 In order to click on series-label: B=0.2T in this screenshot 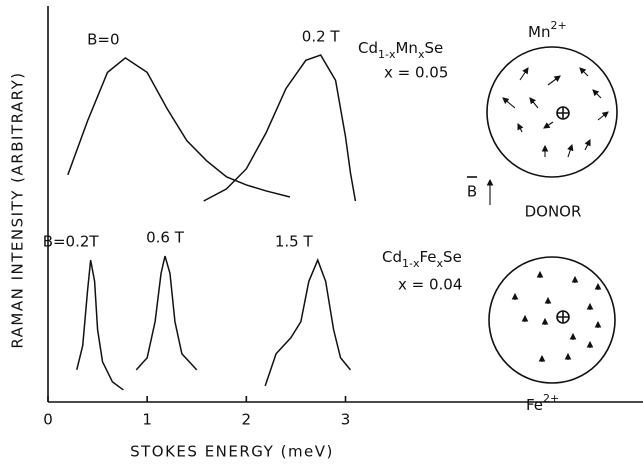, I will do `click(71, 242)`.